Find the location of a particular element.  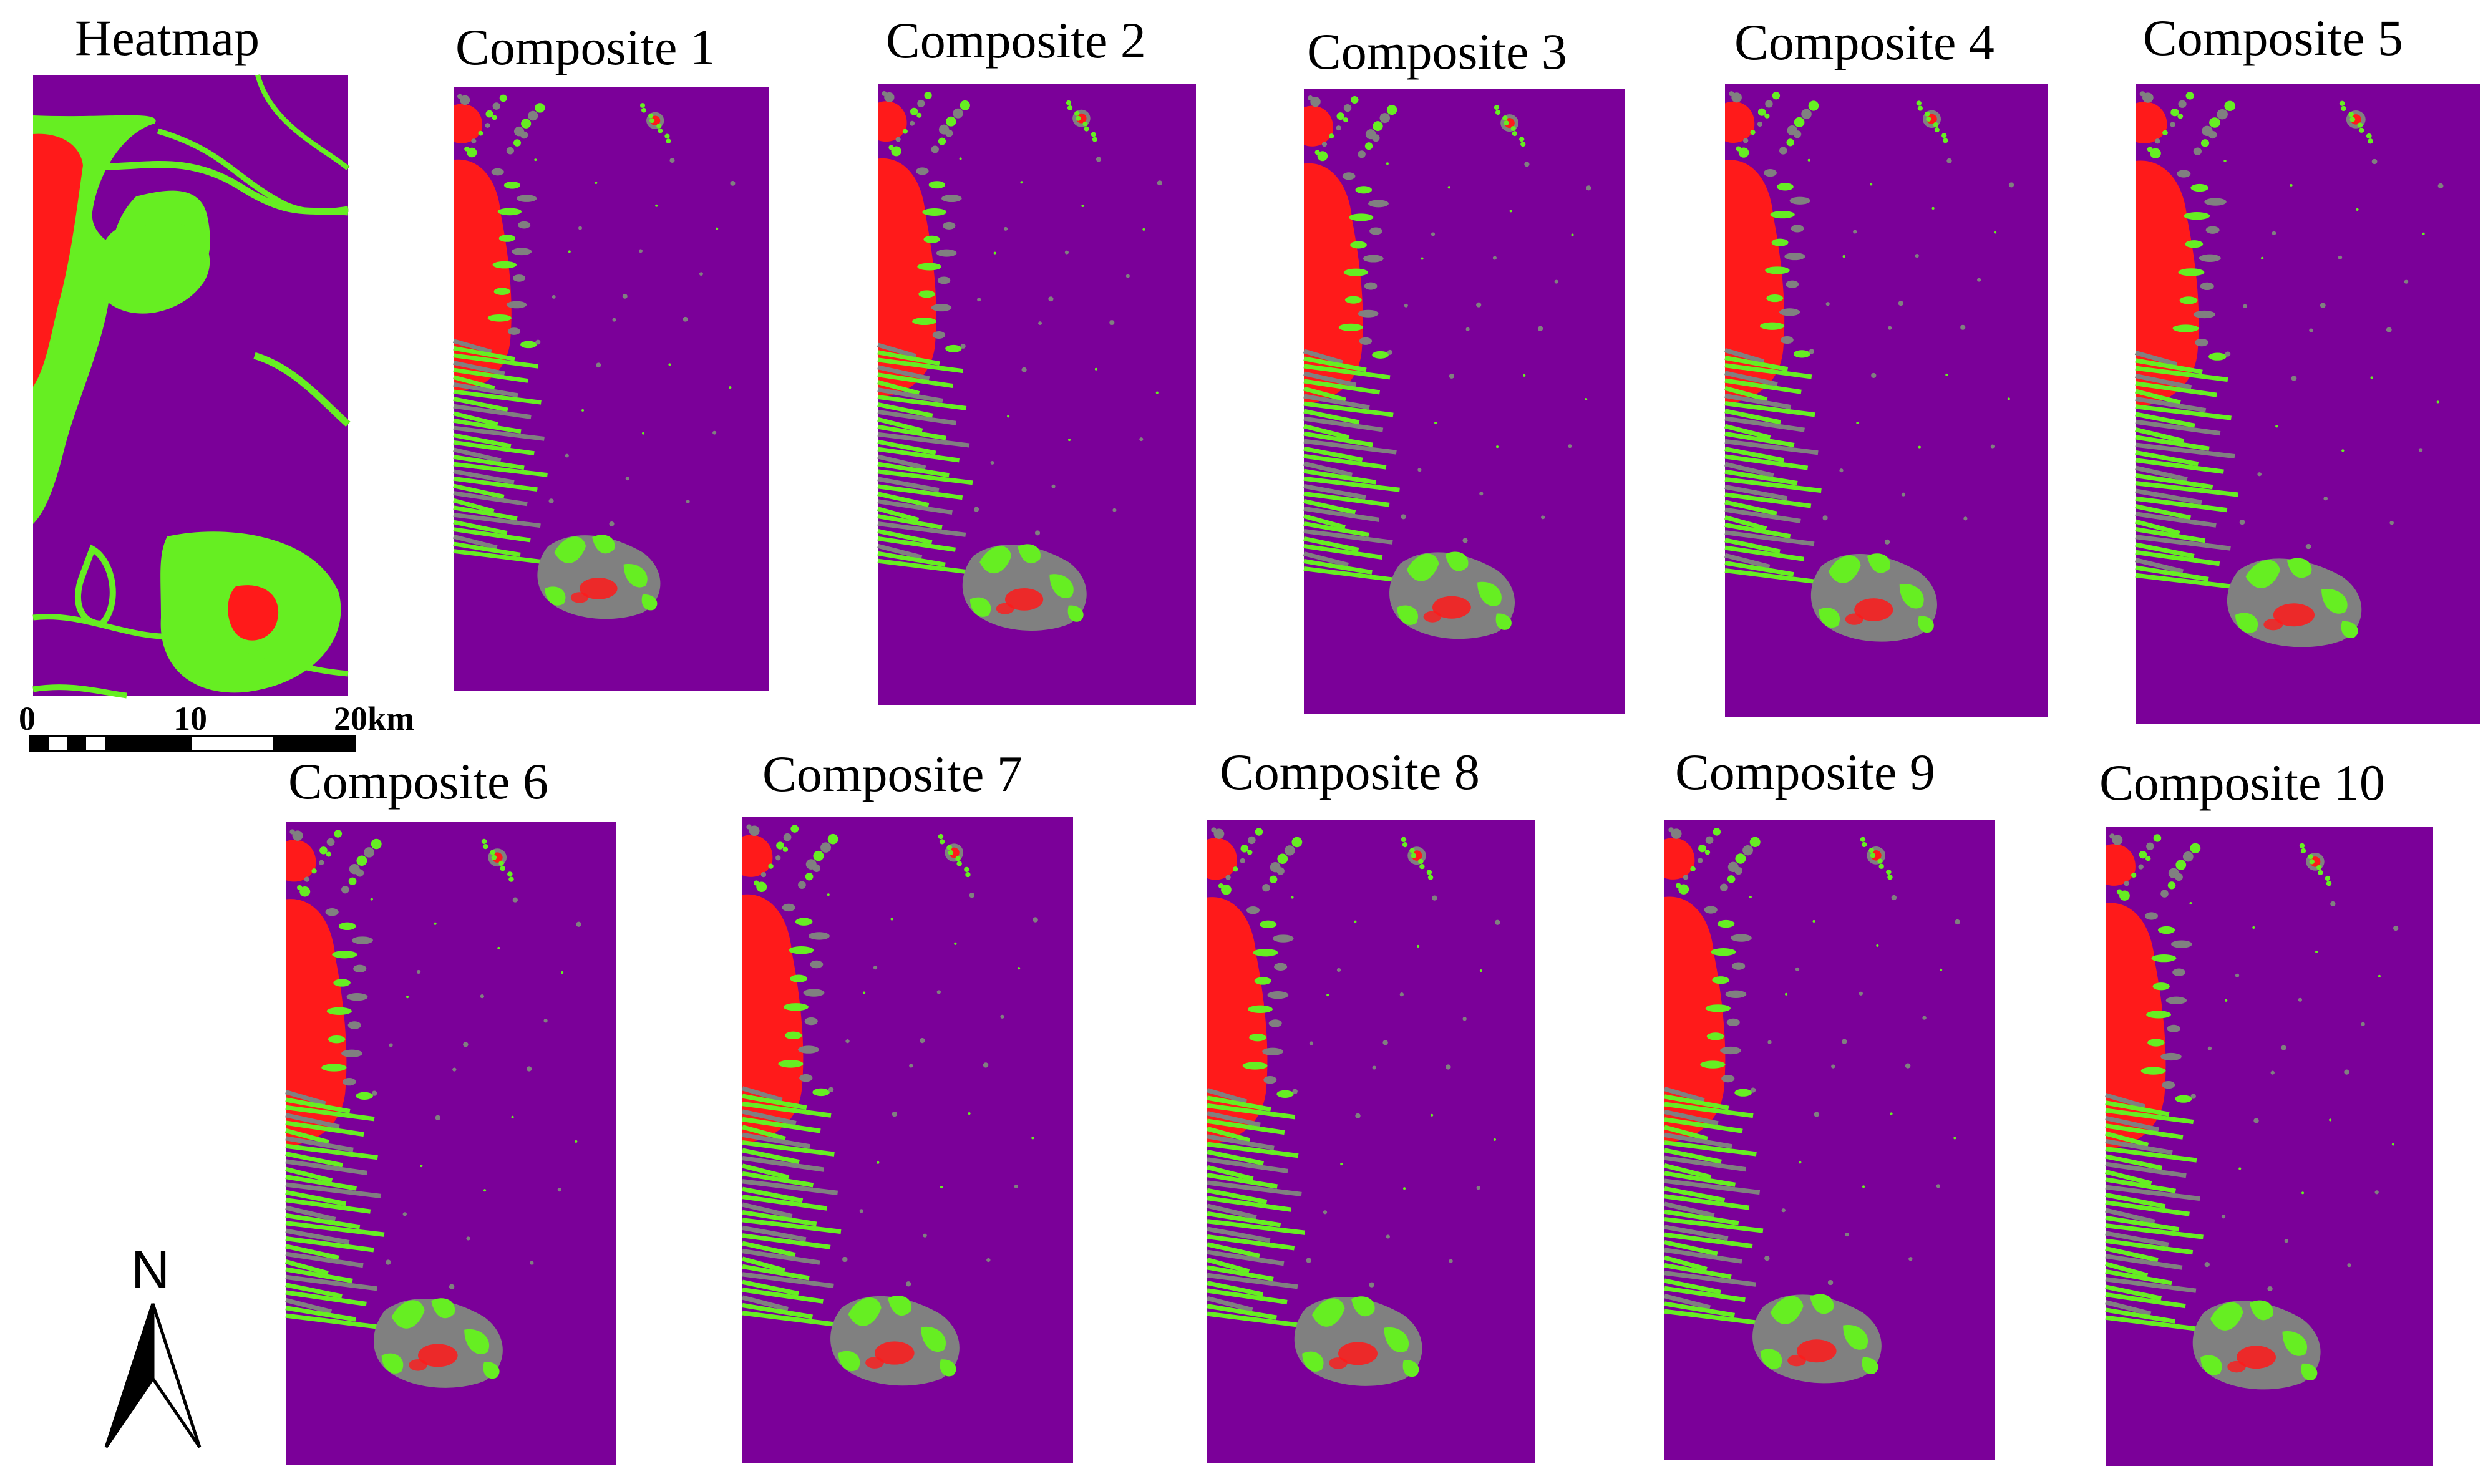

scale-label-20km: 20km is located at coordinates (374, 718).